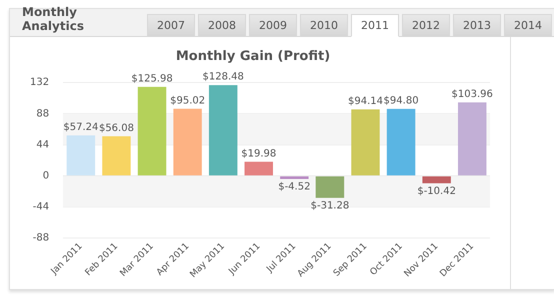  What do you see at coordinates (324, 25) in the screenshot?
I see `text: 2010` at bounding box center [324, 25].